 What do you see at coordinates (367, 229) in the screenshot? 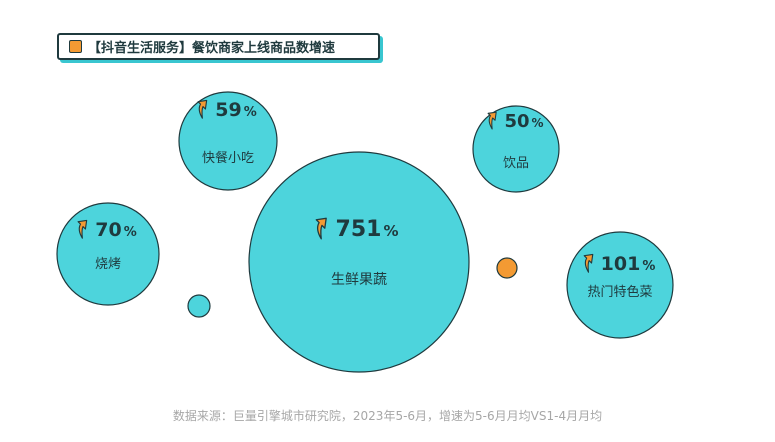
I see `bubble-value: 751%` at bounding box center [367, 229].